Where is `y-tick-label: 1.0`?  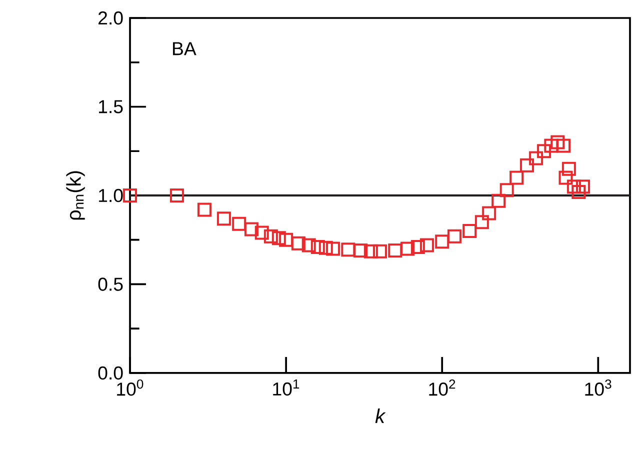 y-tick-label: 1.0 is located at coordinates (110, 195).